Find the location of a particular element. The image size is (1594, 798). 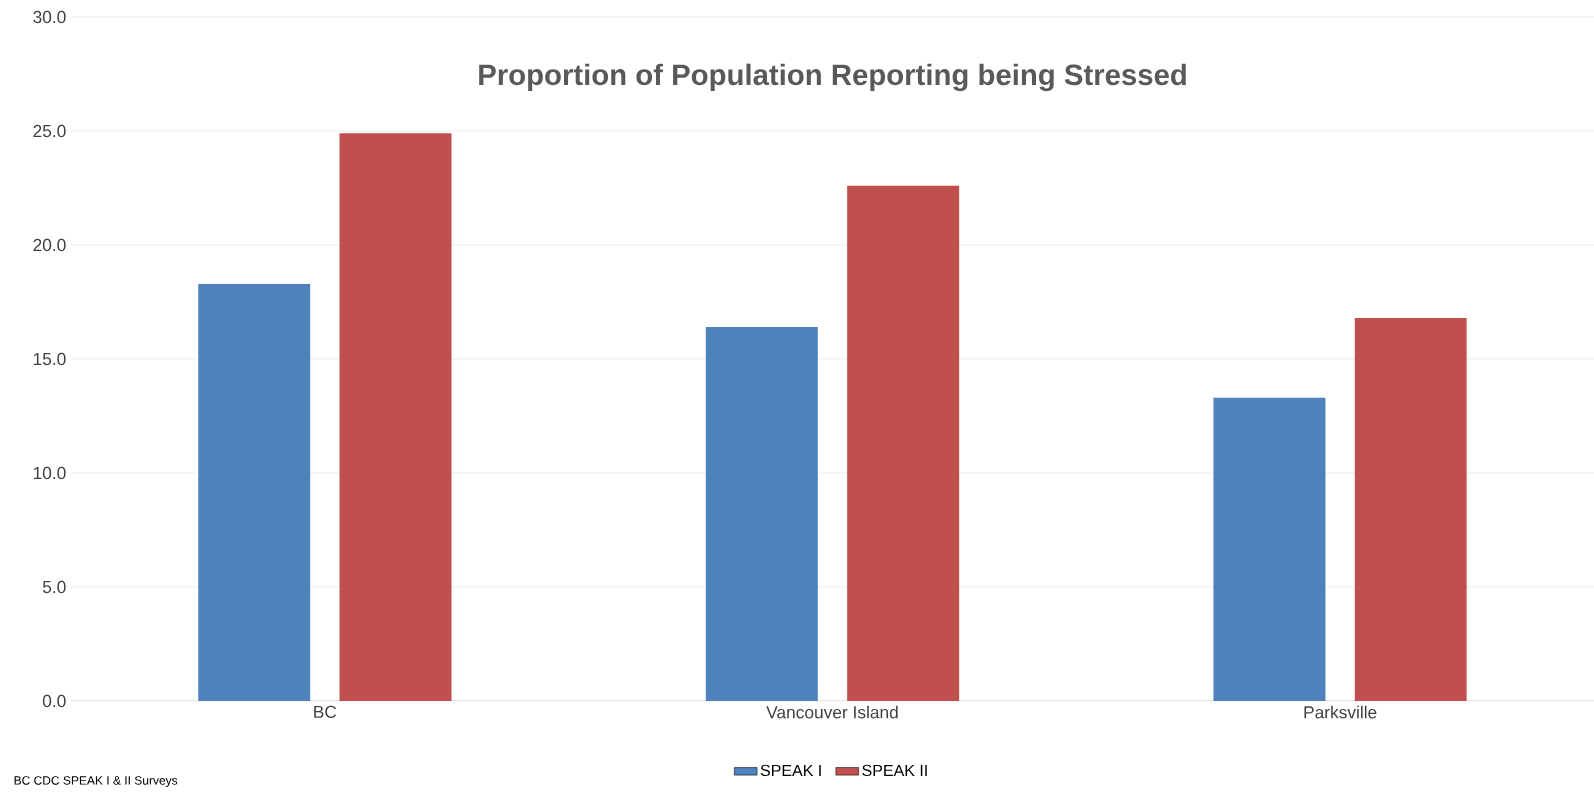

legend-label: SPEAK II is located at coordinates (894, 770).